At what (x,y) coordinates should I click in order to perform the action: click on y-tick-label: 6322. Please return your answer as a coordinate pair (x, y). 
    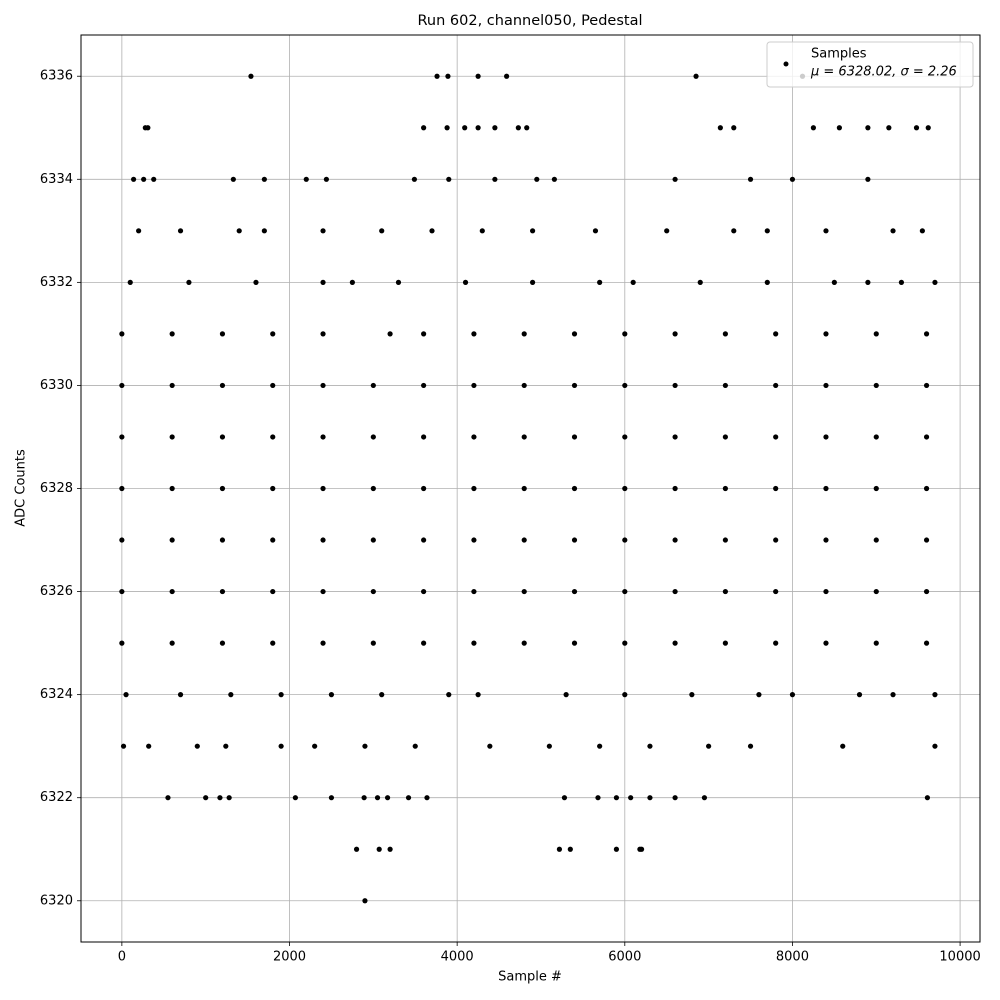
    Looking at the image, I should click on (56, 797).